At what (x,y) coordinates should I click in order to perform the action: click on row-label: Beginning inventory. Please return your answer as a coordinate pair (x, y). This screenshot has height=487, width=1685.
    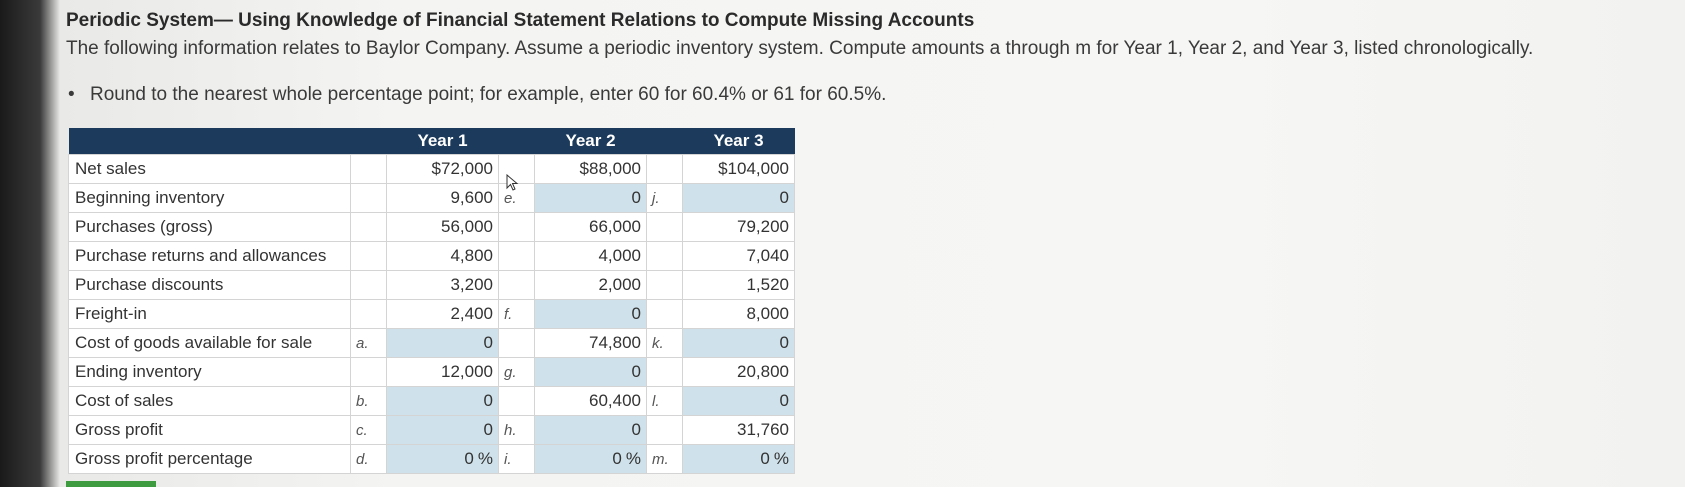
    Looking at the image, I should click on (209, 198).